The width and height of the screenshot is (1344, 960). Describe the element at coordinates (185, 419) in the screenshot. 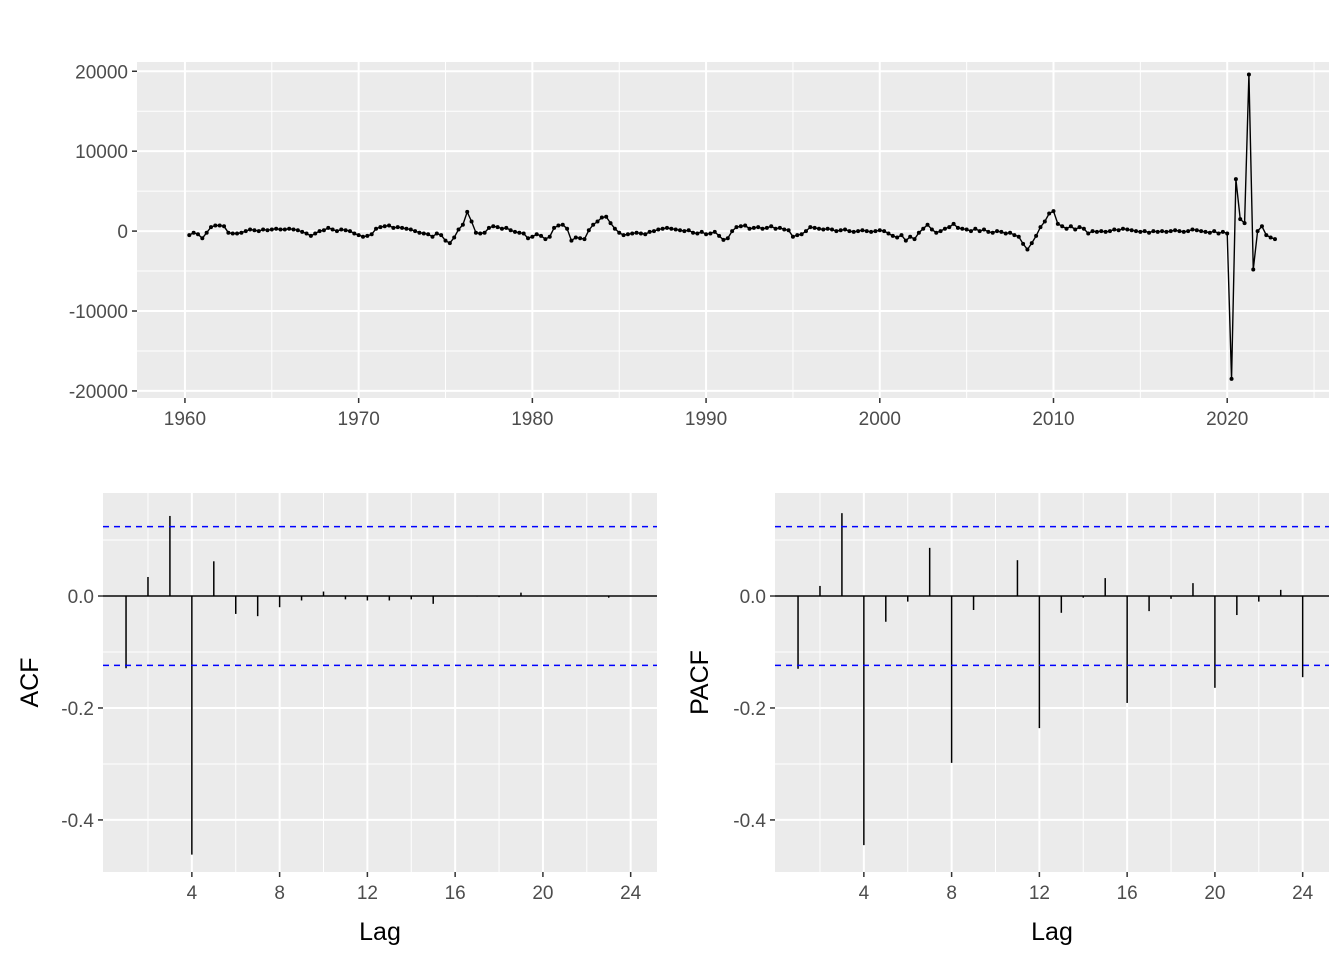

I see `x-tick-label: 1960` at that location.